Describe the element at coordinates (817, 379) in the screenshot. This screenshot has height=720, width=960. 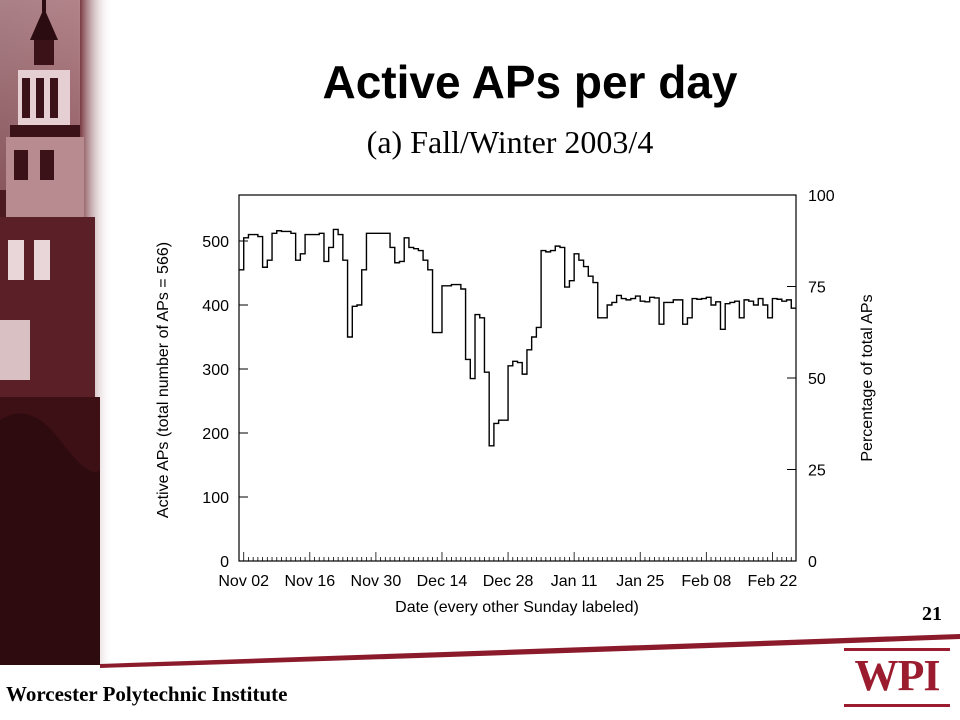
I see `y2-tick-label: 50` at that location.